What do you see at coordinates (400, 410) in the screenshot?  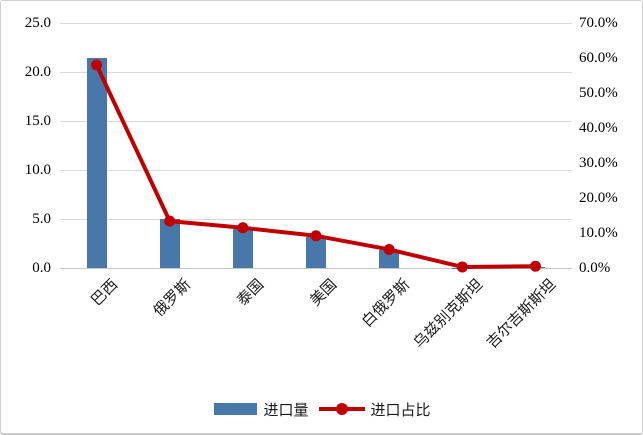 I see `legend-label: 进口占比` at bounding box center [400, 410].